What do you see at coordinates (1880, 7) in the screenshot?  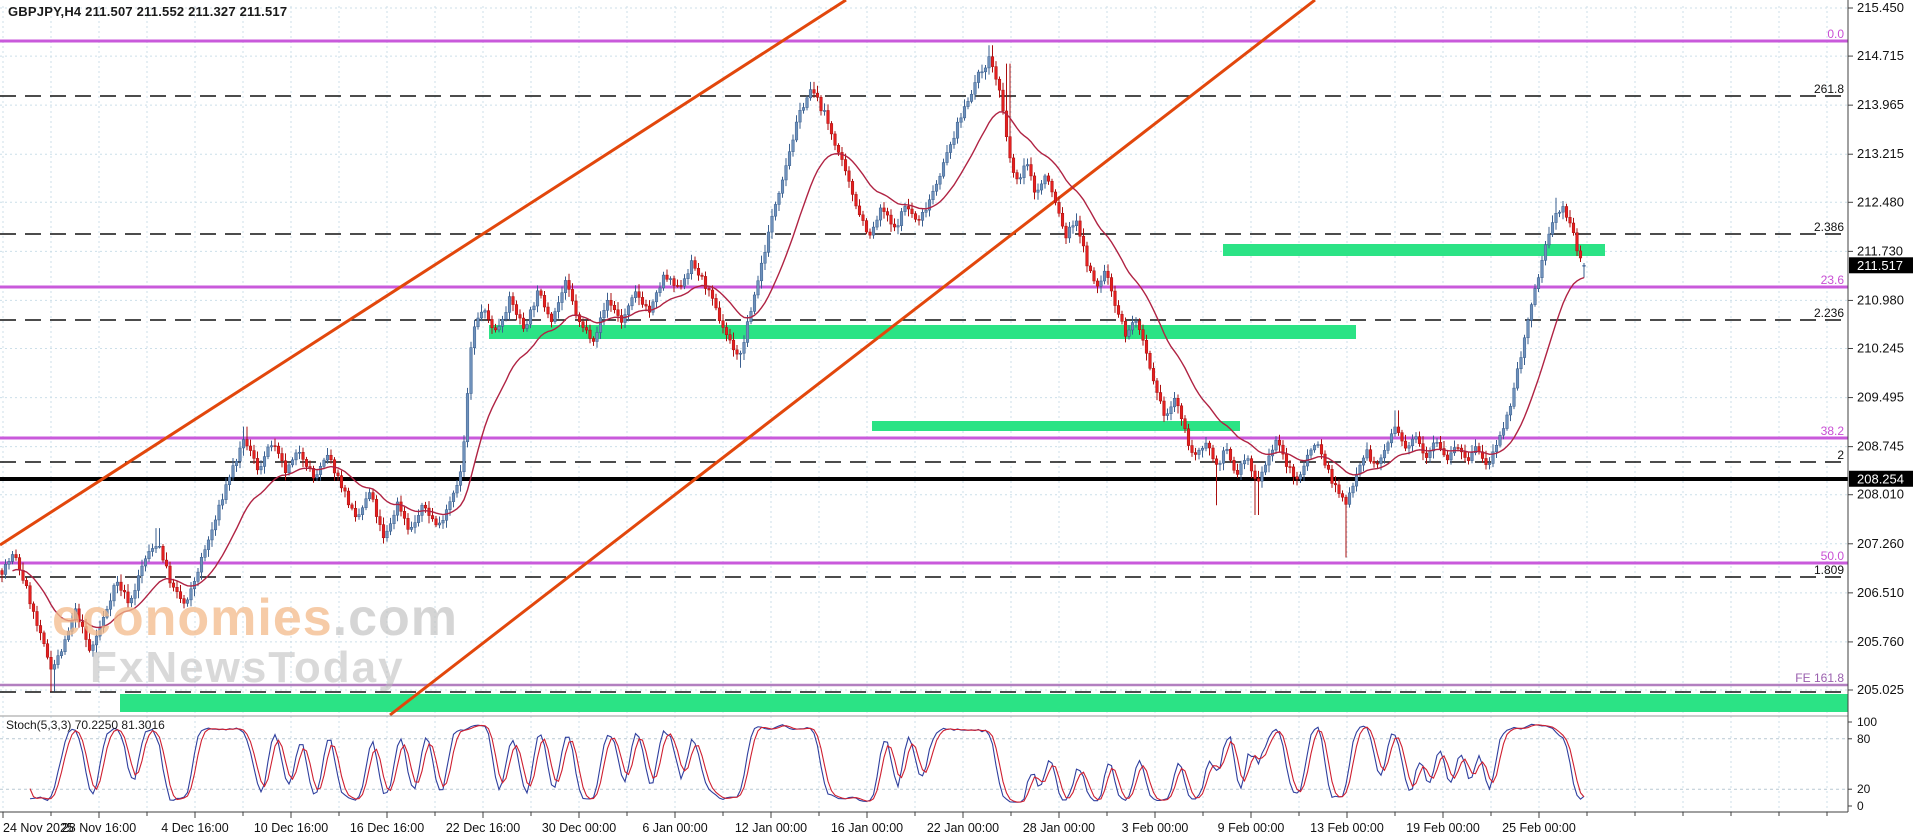 I see `price-tick-label: 215.450` at bounding box center [1880, 7].